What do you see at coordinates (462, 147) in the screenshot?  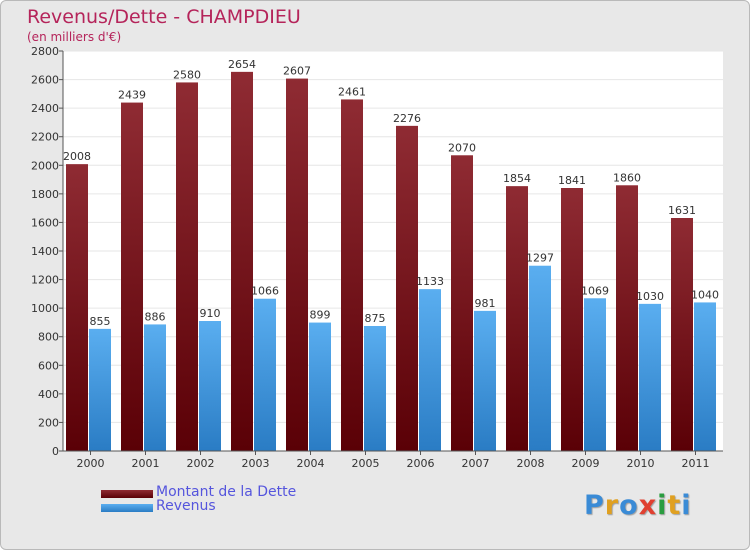 I see `data-label-dette: 2070` at bounding box center [462, 147].